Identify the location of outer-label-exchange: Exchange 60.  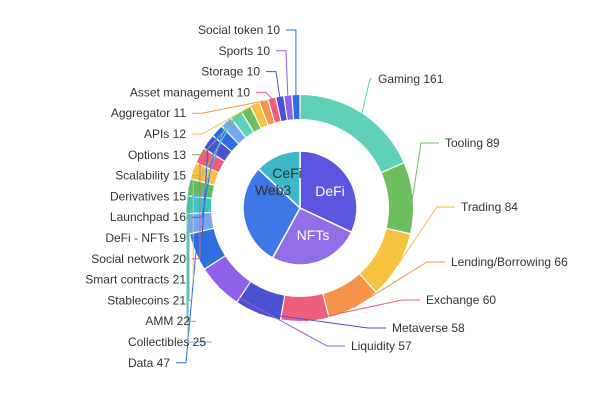
(461, 300).